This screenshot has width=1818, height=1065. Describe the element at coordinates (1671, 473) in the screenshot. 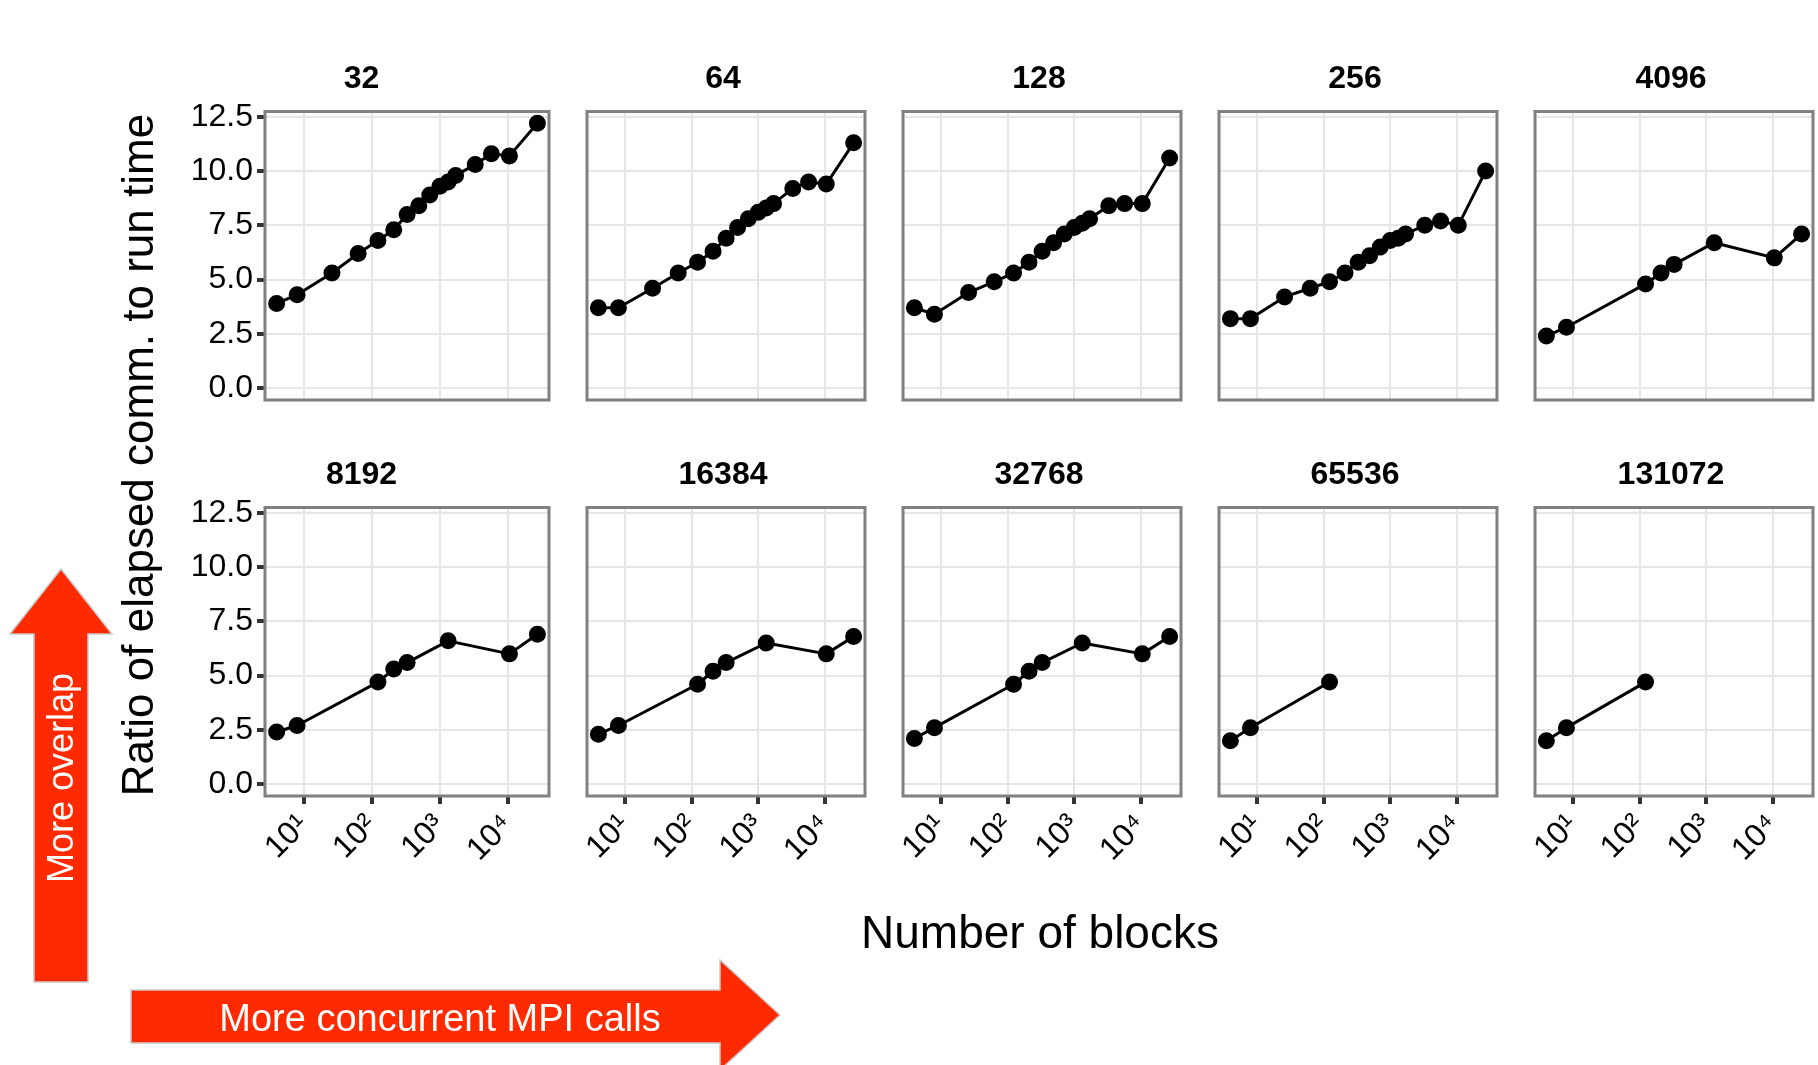

I see `chart-title: 131072` at that location.